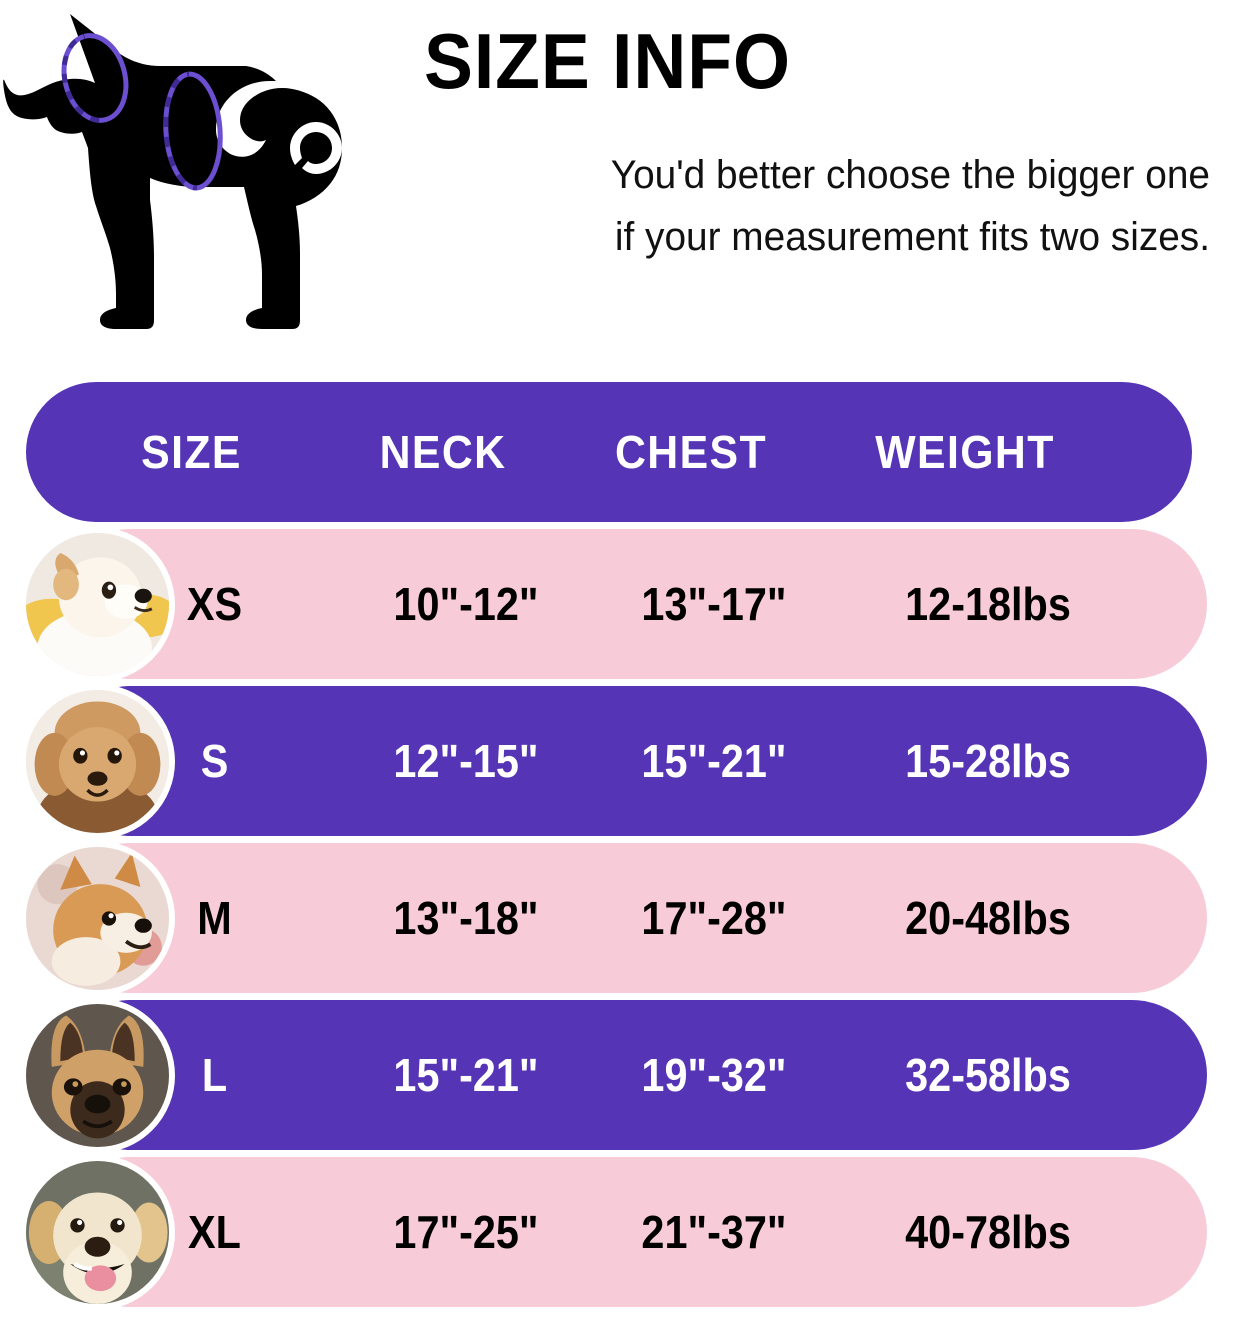  Describe the element at coordinates (466, 918) in the screenshot. I see `cell-neck: 13"-18"` at that location.